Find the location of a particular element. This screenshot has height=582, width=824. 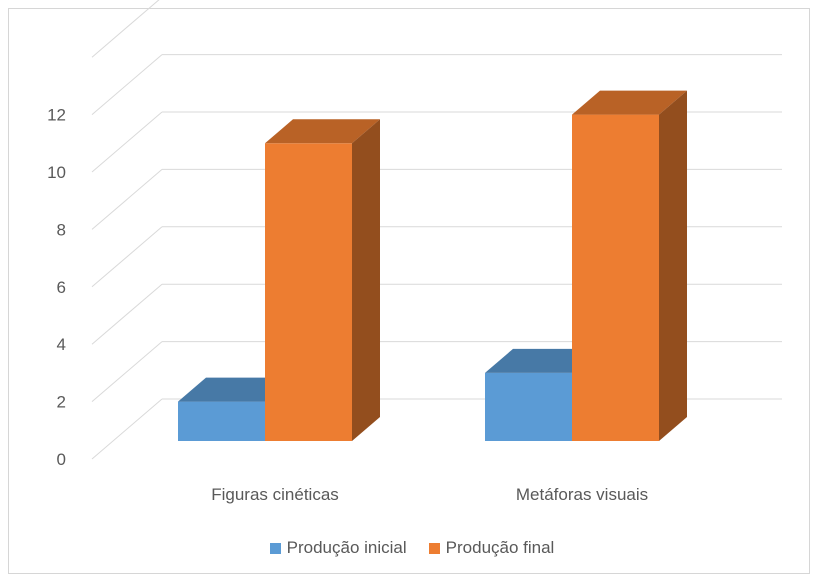

y-tick-label: 2 is located at coordinates (61, 402).